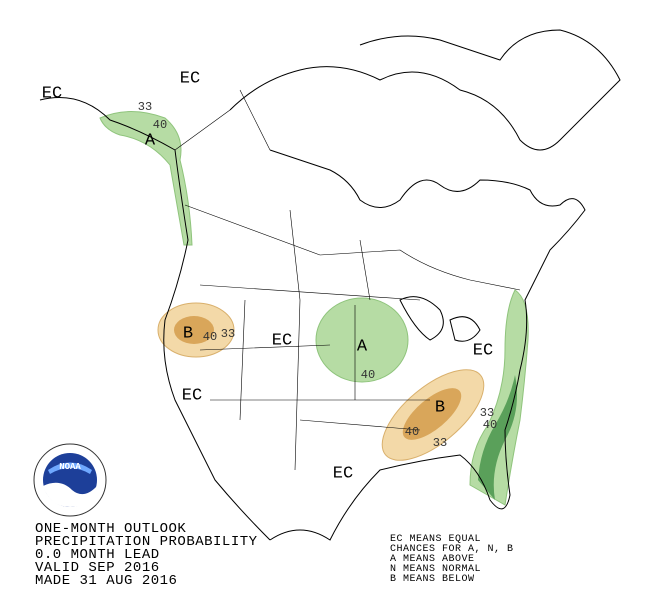  I want to click on header-line: VALID SEP 2016, so click(97, 568).